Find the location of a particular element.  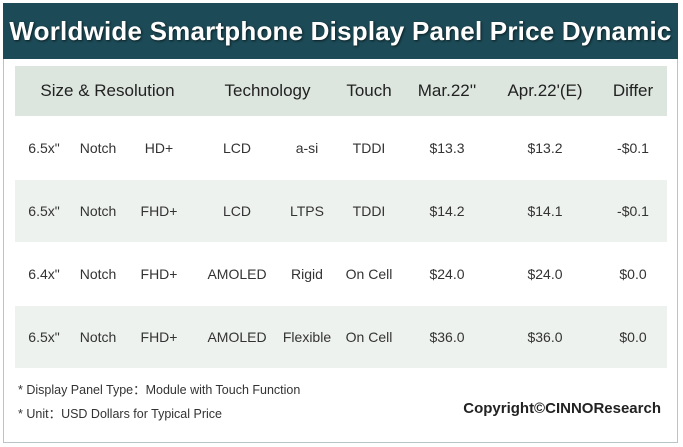

cell-backplane: LTPS is located at coordinates (307, 211).